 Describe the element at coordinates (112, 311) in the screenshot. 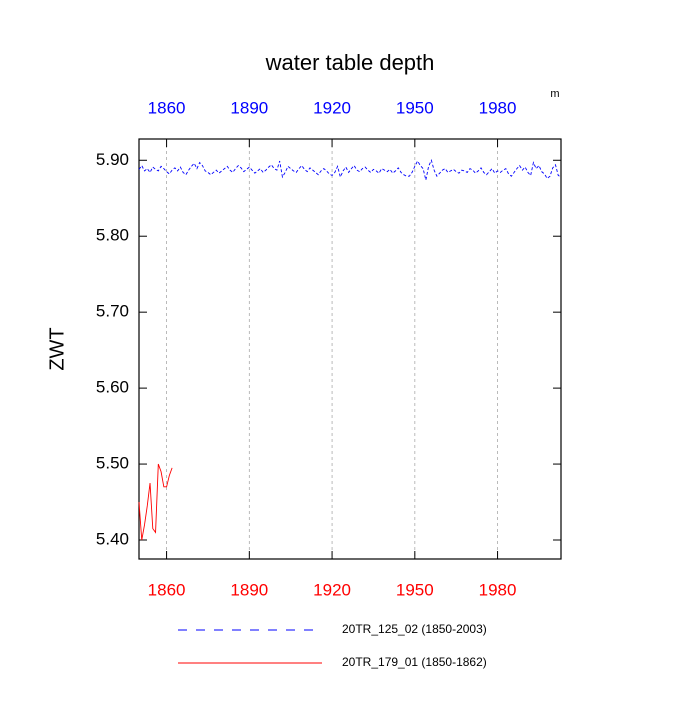

I see `y-tick-label: 5.70` at that location.